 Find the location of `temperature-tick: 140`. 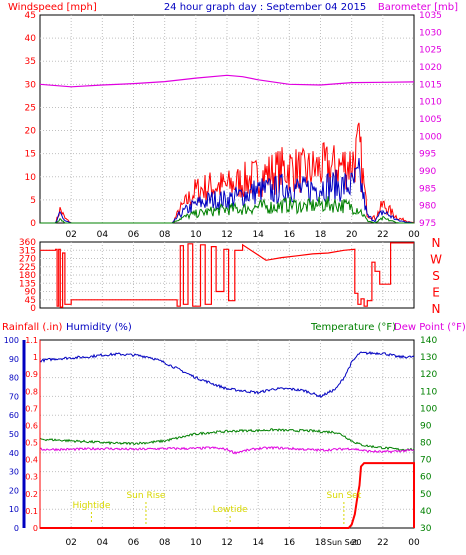

temperature-tick: 140 is located at coordinates (428, 341).